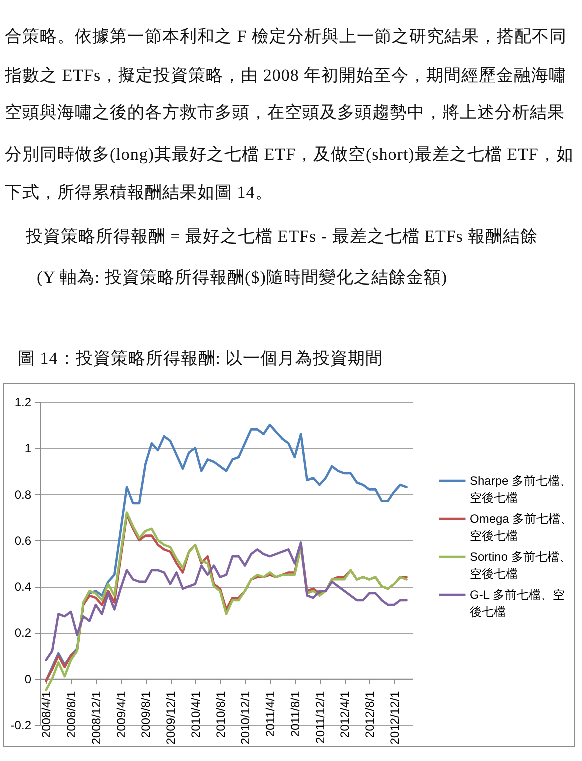 Image resolution: width=582 pixels, height=761 pixels. Describe the element at coordinates (521, 566) in the screenshot. I see `legend-label: Sortino 多前七檔、空後七檔` at that location.